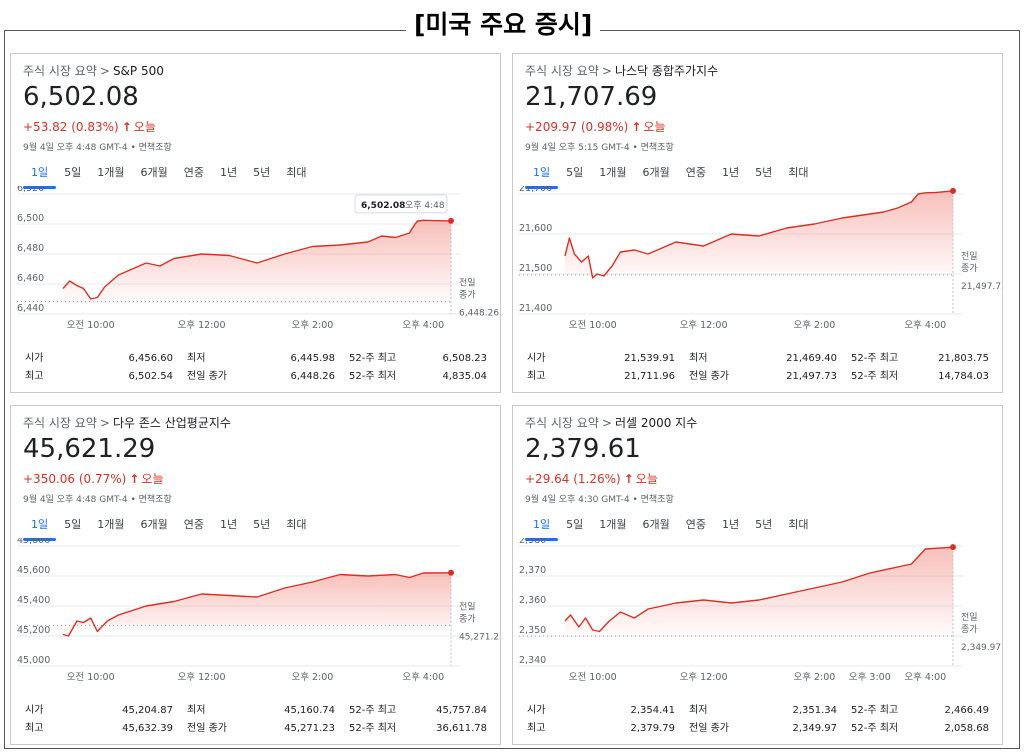 This screenshot has height=753, width=1024. I want to click on breadcrumb: 주식 시장 요약 > S&P 500, so click(93, 70).